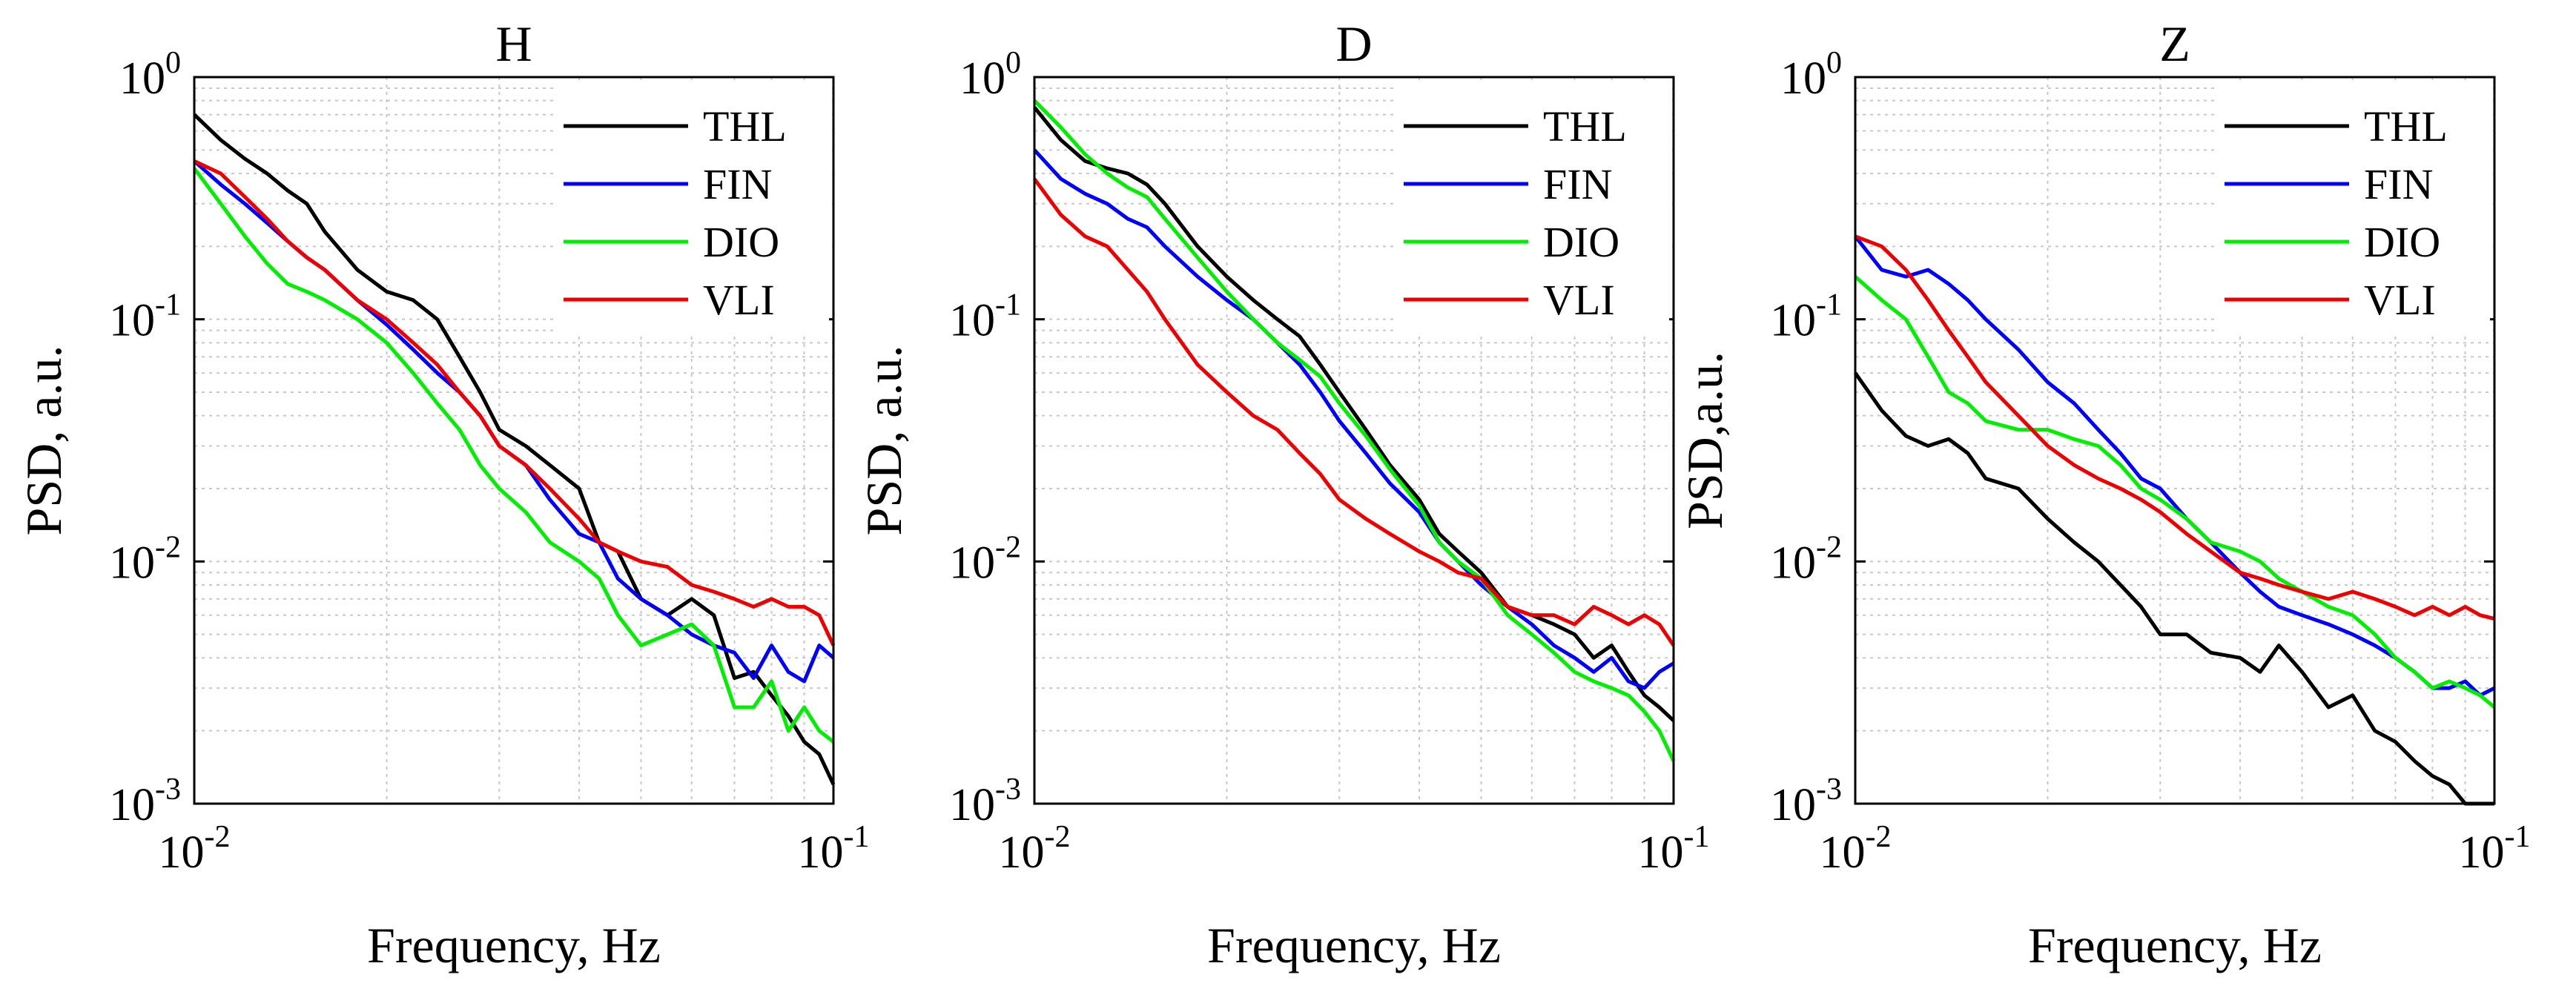  I want to click on chart-title: H, so click(513, 44).